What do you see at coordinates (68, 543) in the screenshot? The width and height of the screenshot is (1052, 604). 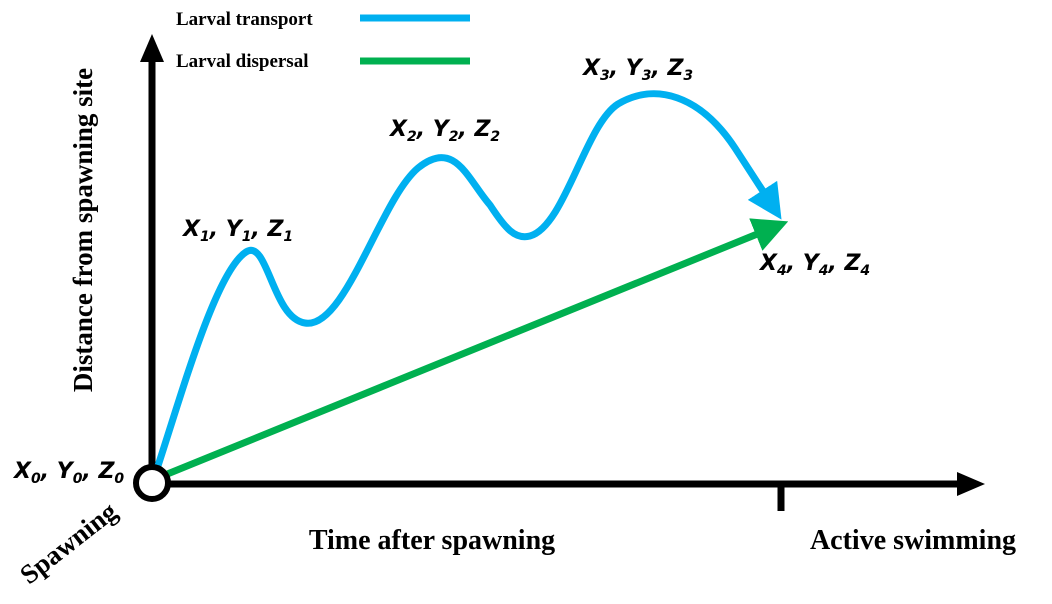 I see `origin-label: Spawning` at bounding box center [68, 543].